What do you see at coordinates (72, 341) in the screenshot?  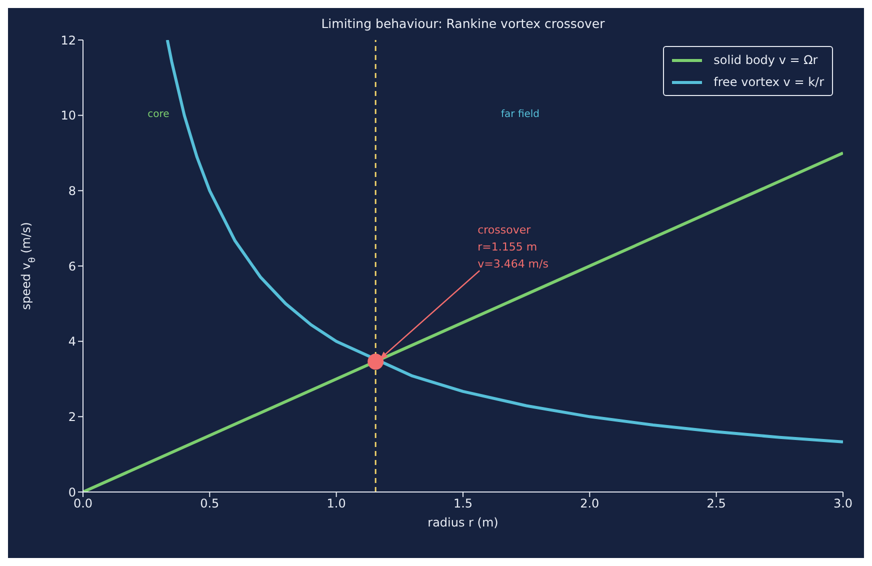 I see `y-tick-label: 4` at bounding box center [72, 341].